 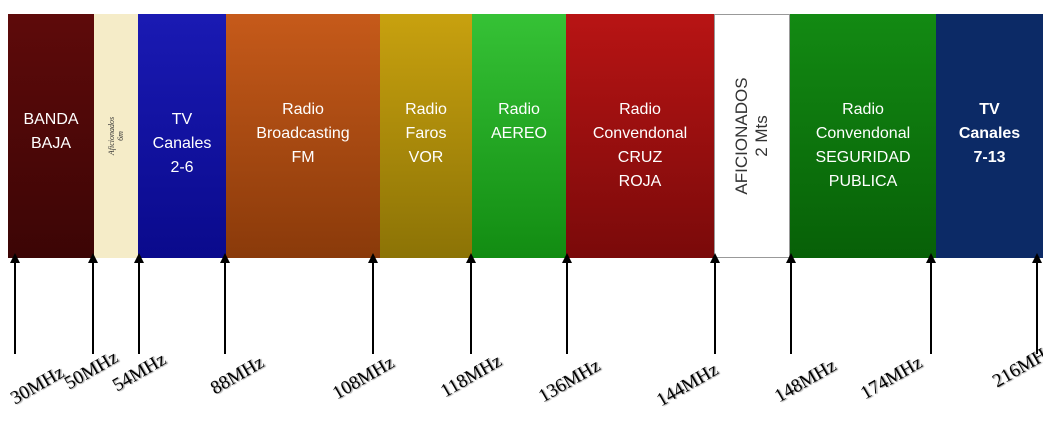 I want to click on band-aficionados-2m: AFICIONADOS 2 Mts, so click(x=752, y=136).